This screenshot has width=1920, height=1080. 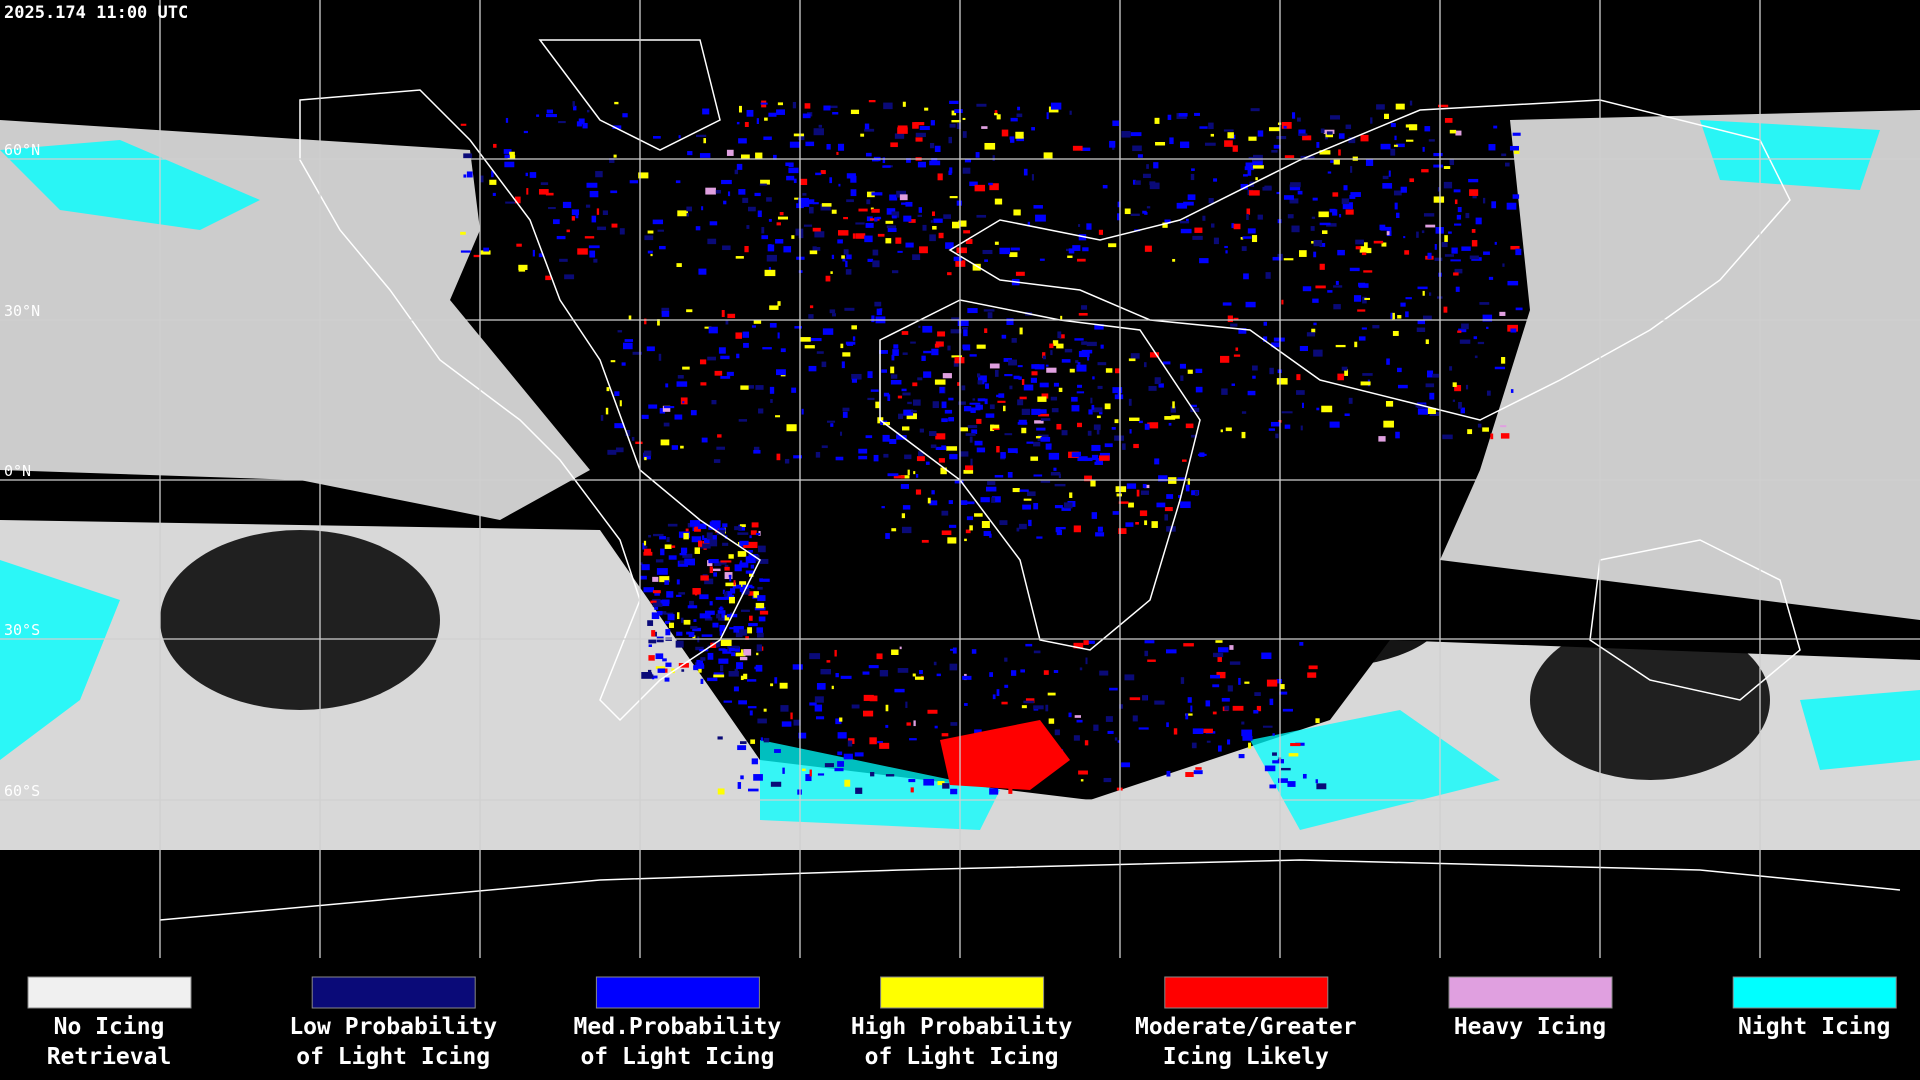 I want to click on legend-label: Night Icing, so click(x=1814, y=1027).